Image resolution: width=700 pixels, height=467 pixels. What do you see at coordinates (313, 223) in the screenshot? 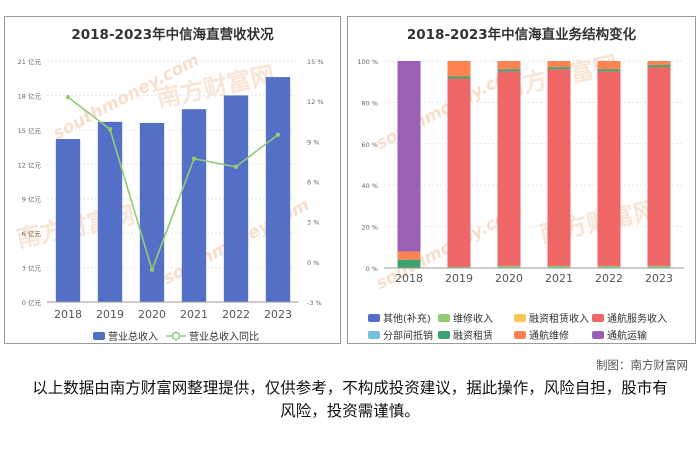
I see `y-tick-right: 3 %` at bounding box center [313, 223].